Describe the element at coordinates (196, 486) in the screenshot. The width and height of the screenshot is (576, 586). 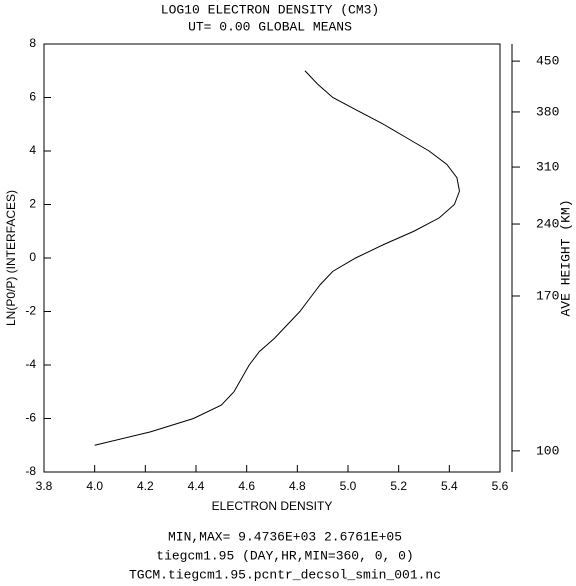
I see `x-tick-label: 4.4` at that location.